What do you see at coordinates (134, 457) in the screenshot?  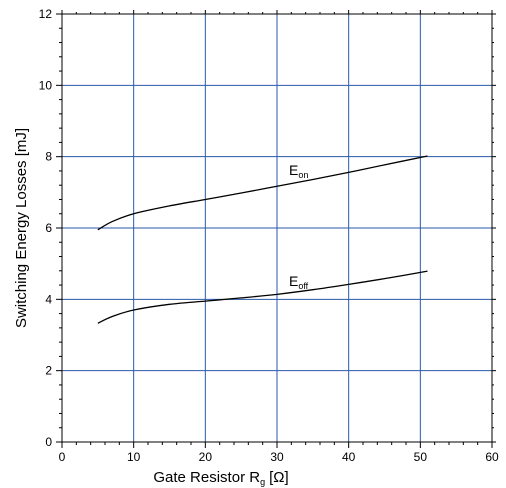 I see `x-tick-label-10: 10` at bounding box center [134, 457].